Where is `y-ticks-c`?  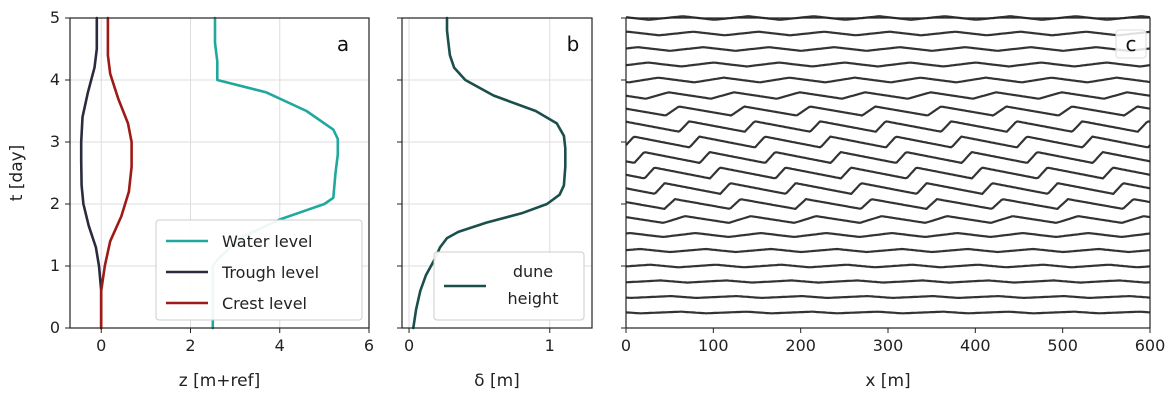 y-ticks-c is located at coordinates (623, 173).